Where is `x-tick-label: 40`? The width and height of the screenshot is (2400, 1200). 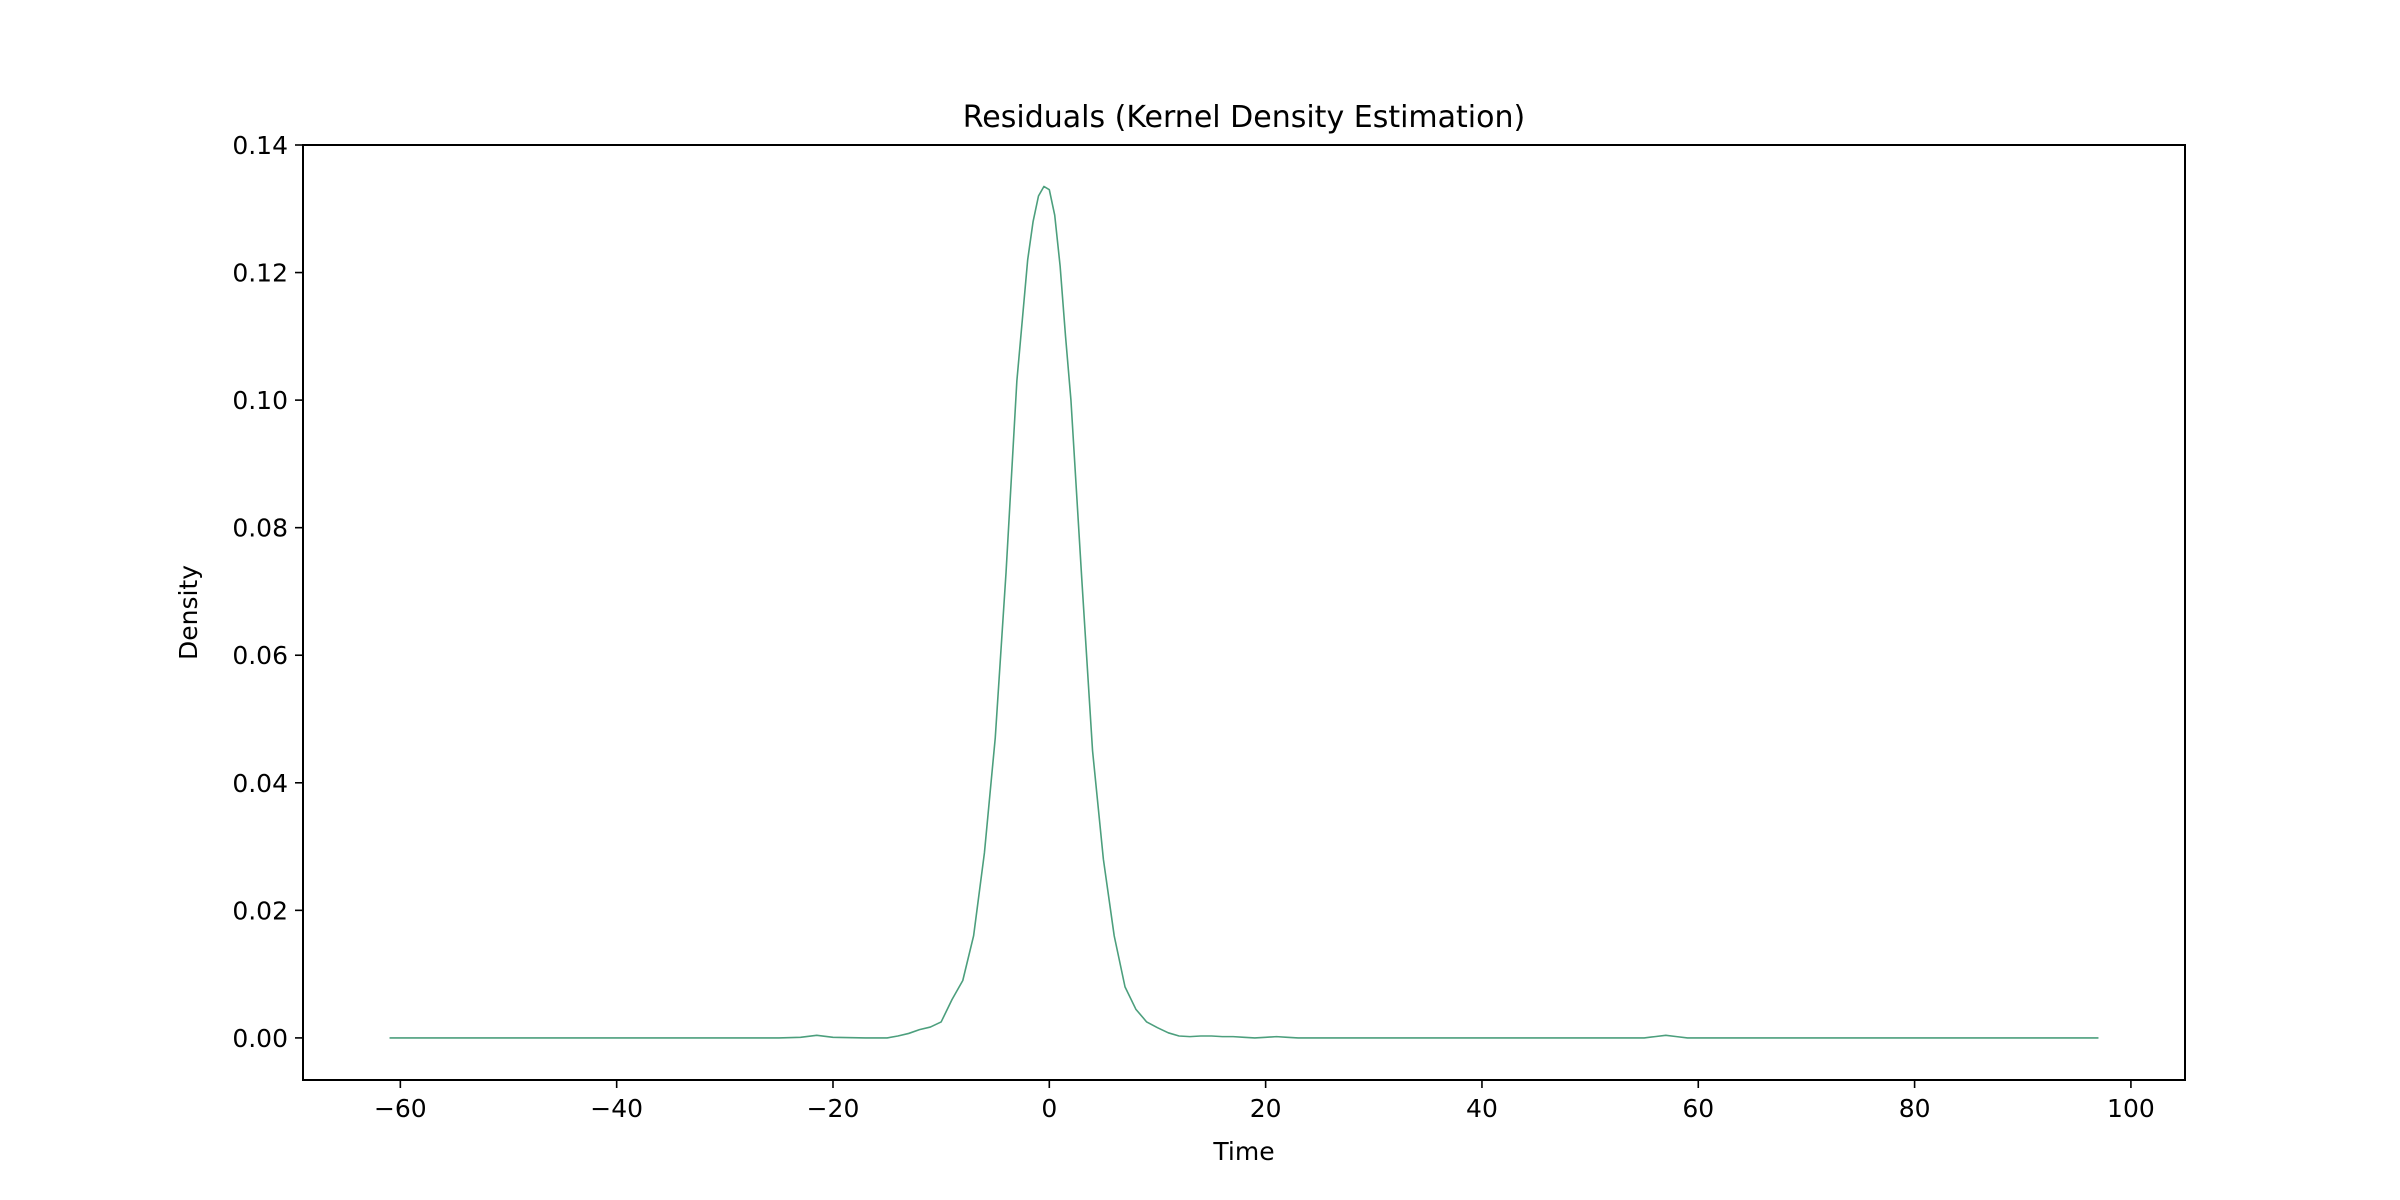 x-tick-label: 40 is located at coordinates (1482, 1108).